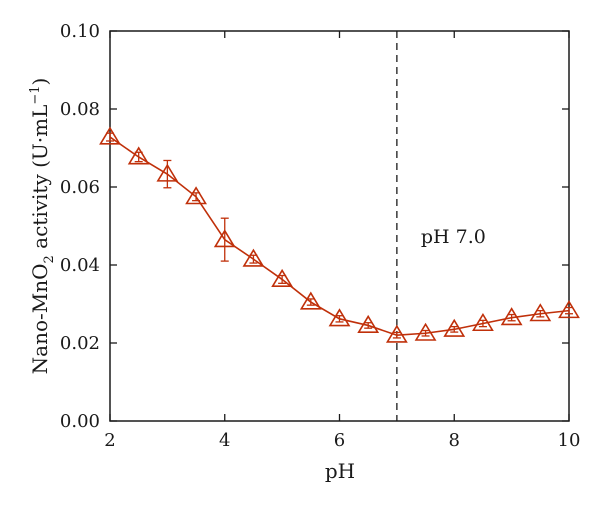 This screenshot has width=600, height=511. Describe the element at coordinates (109, 440) in the screenshot. I see `x-tick-label: 2` at that location.